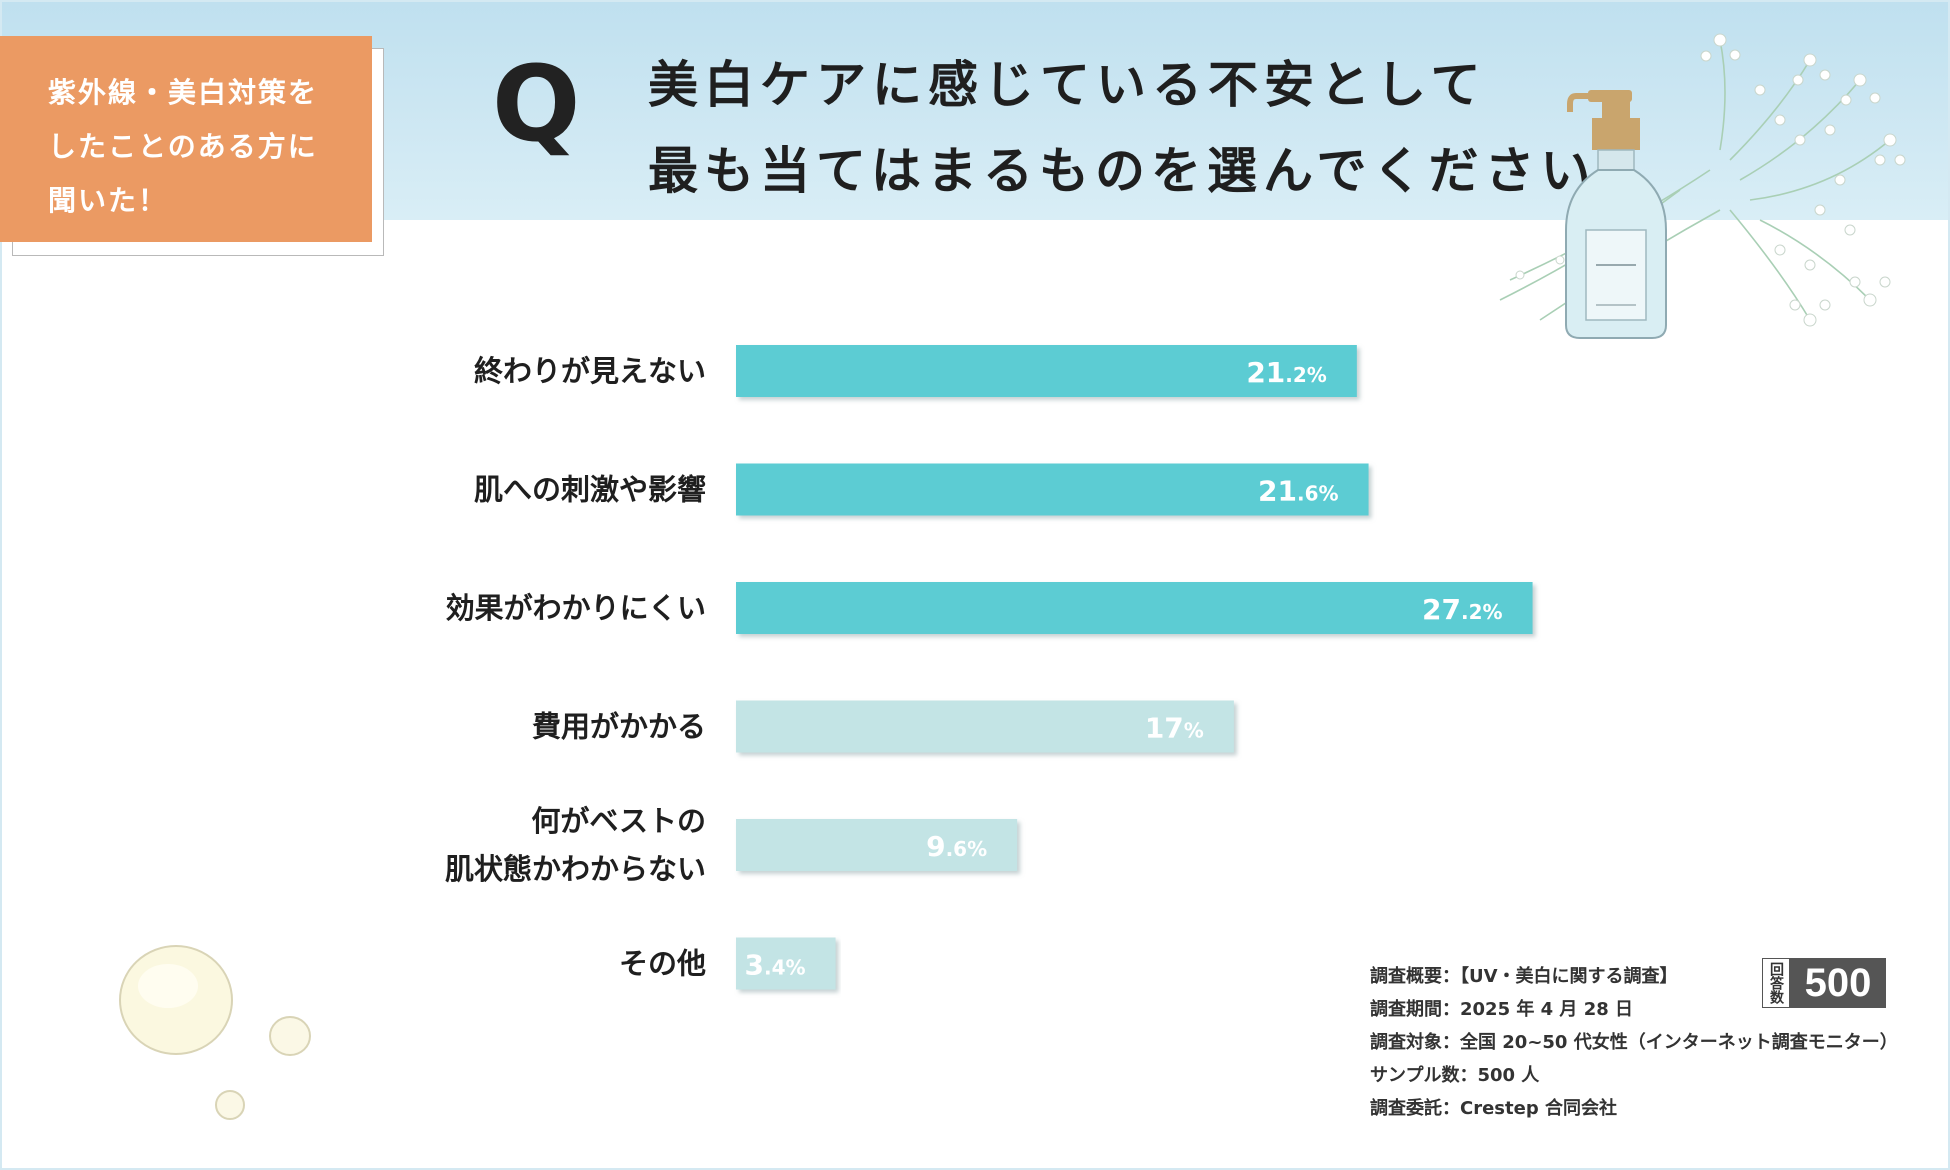 This screenshot has height=1170, width=1950. I want to click on survey-line-target: 調査対象：全国 20~50 代女性（インターネット調査モニター）, so click(1634, 1042).